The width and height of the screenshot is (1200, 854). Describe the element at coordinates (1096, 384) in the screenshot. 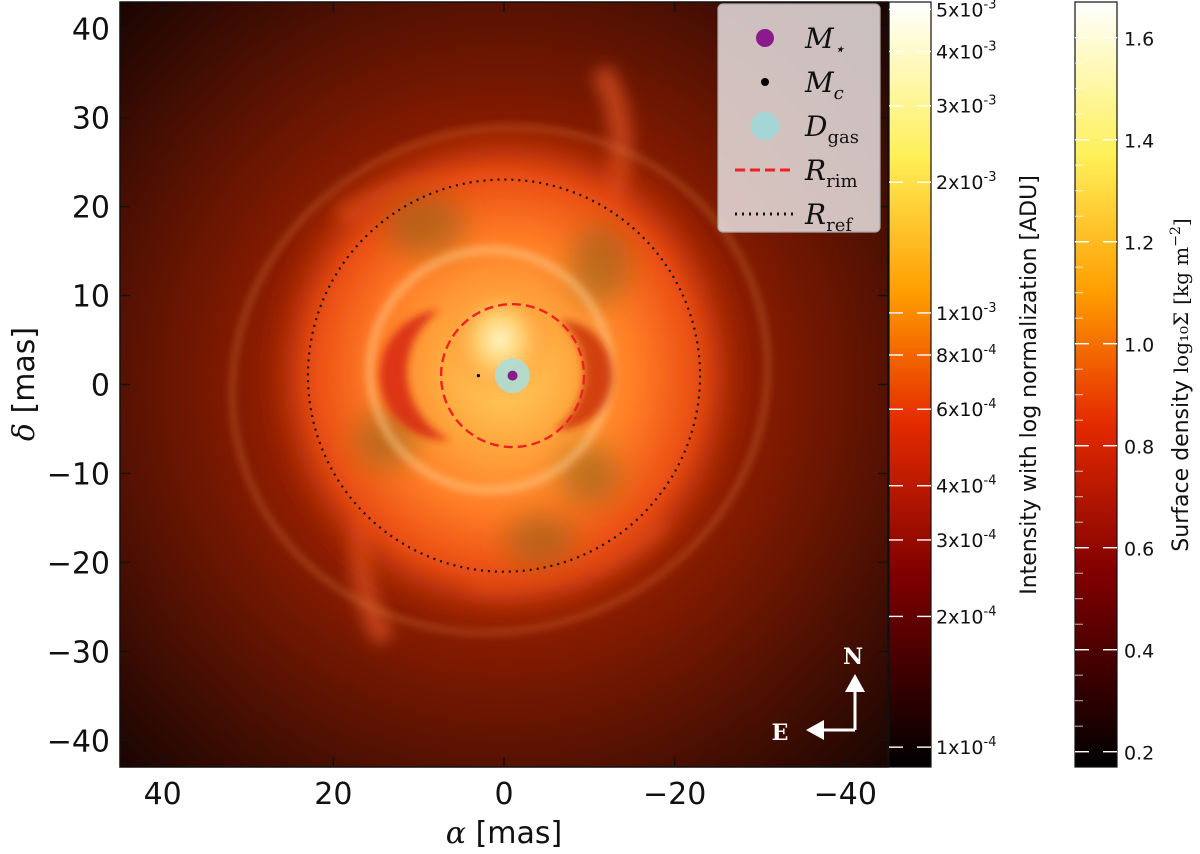

I see `density-colorbar-bar` at that location.